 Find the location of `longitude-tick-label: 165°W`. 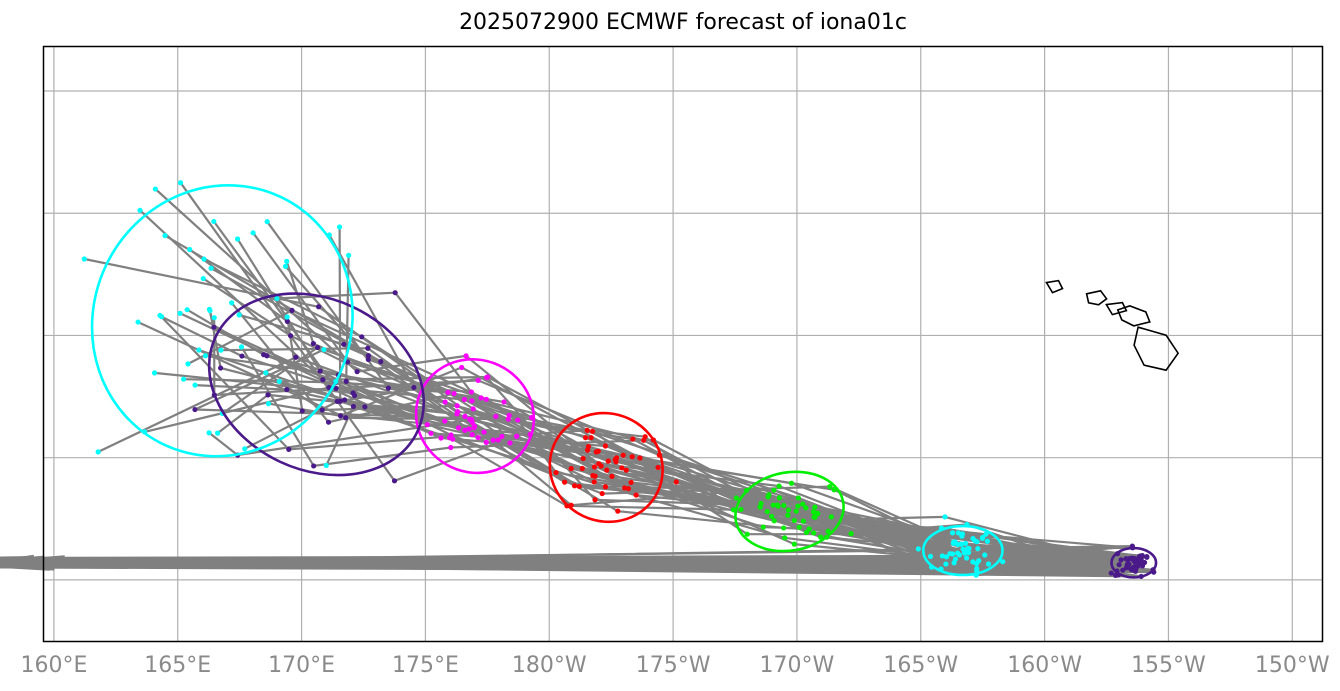

longitude-tick-label: 165°W is located at coordinates (920, 665).